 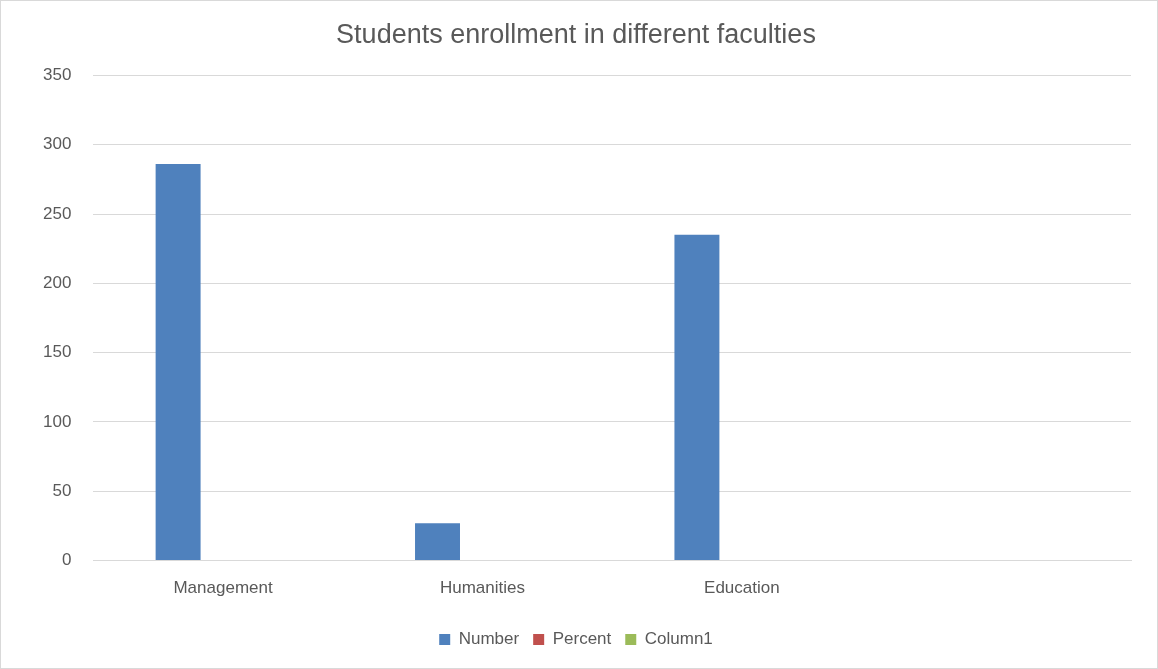 I want to click on legend-label: Number, so click(x=489, y=639).